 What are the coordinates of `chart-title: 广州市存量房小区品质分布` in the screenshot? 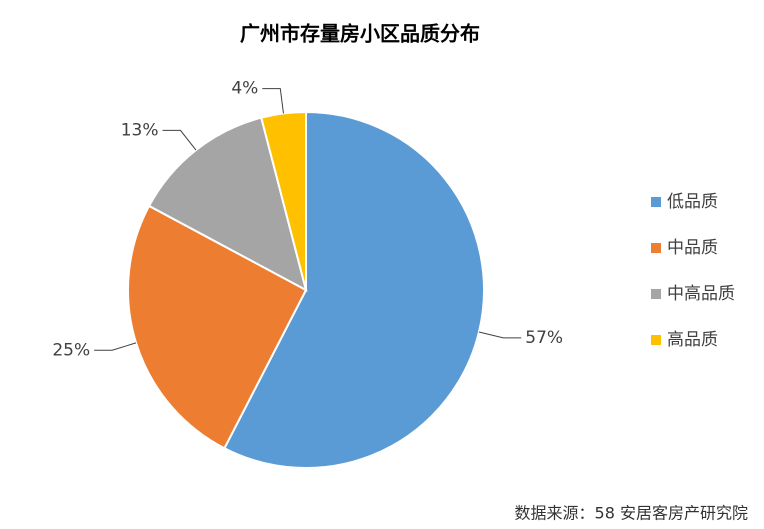 It's located at (360, 34).